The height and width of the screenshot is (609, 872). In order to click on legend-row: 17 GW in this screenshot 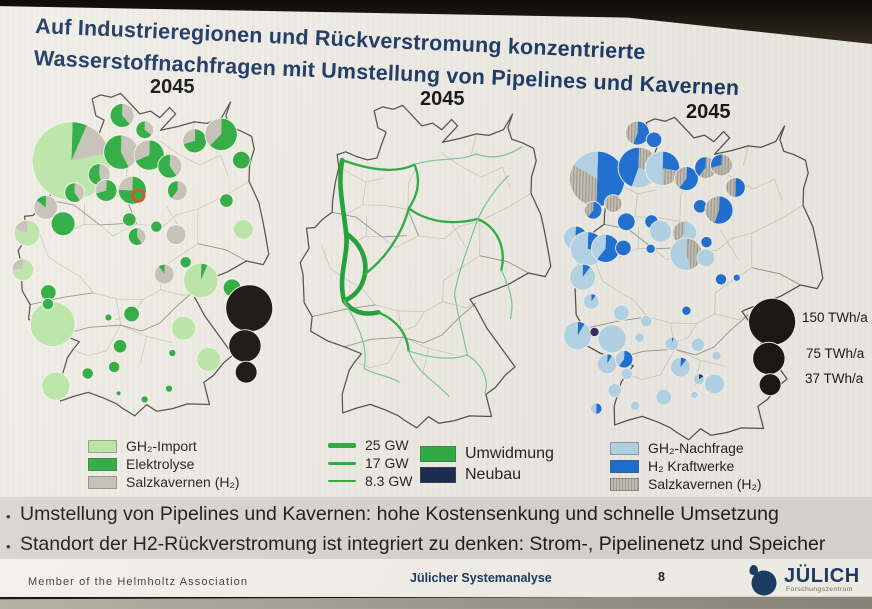, I will do `click(370, 463)`.